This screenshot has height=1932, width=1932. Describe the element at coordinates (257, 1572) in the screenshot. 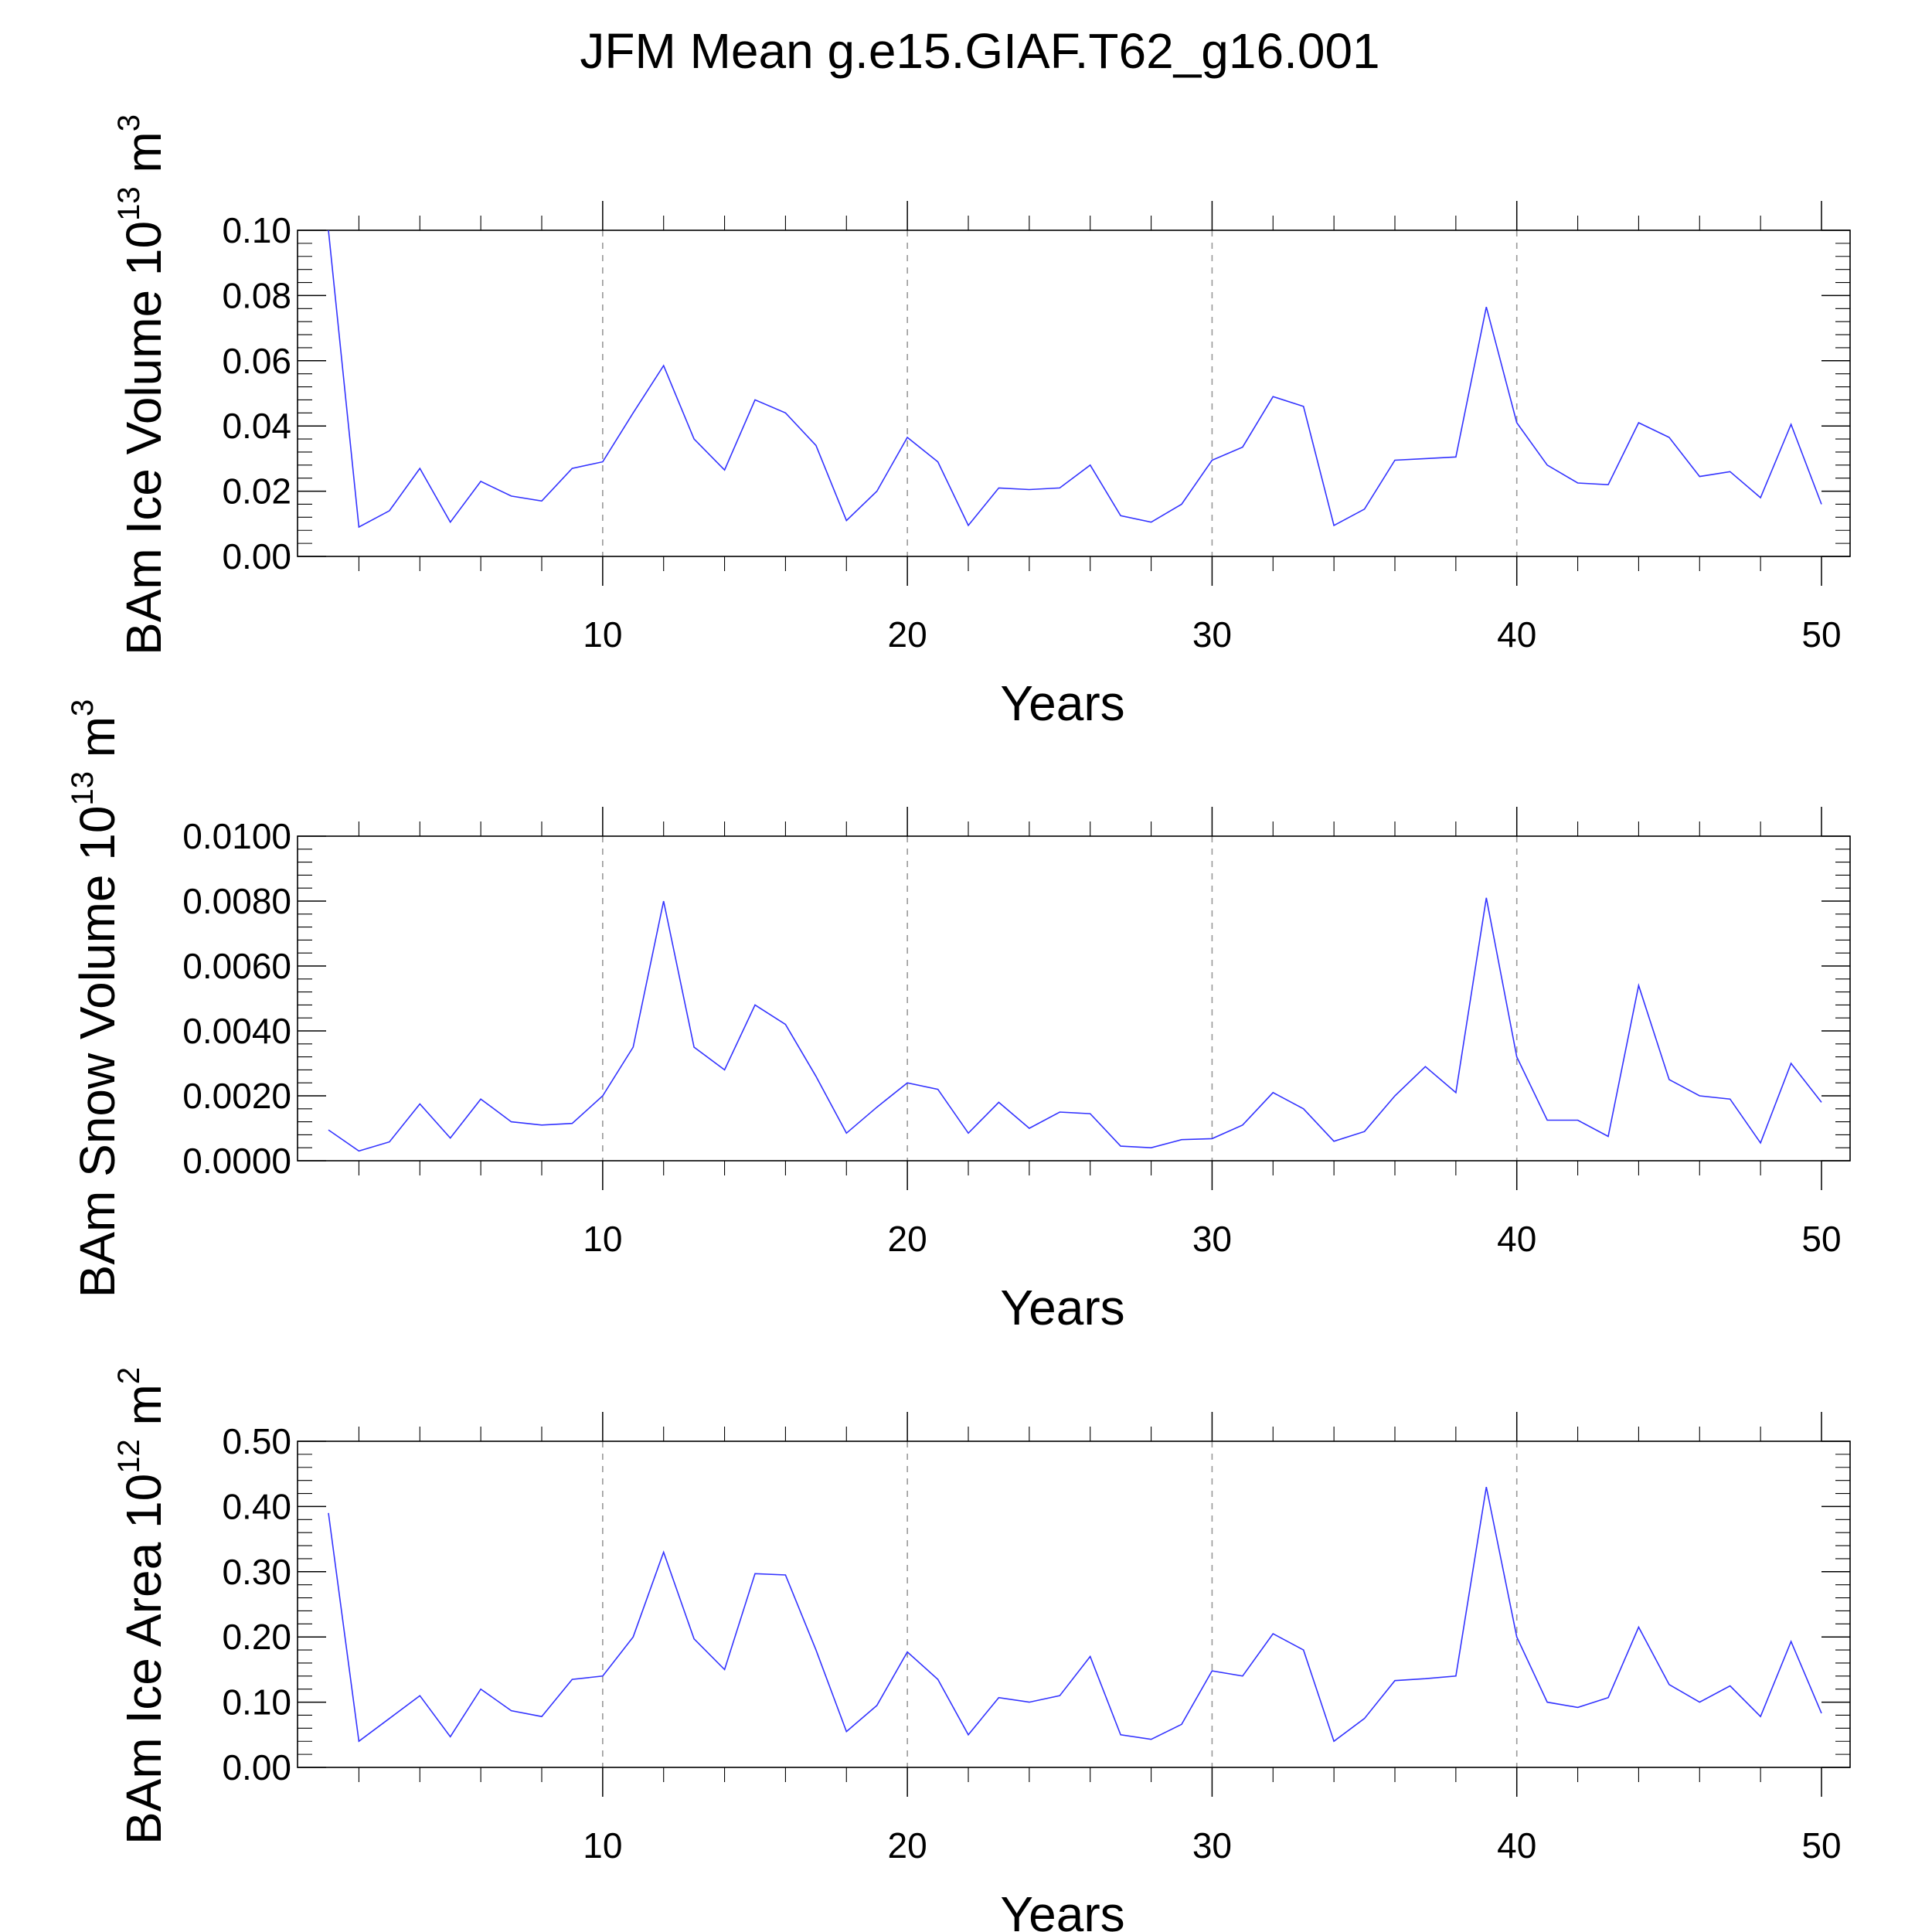

I see `y-tick-label: 0.30` at that location.